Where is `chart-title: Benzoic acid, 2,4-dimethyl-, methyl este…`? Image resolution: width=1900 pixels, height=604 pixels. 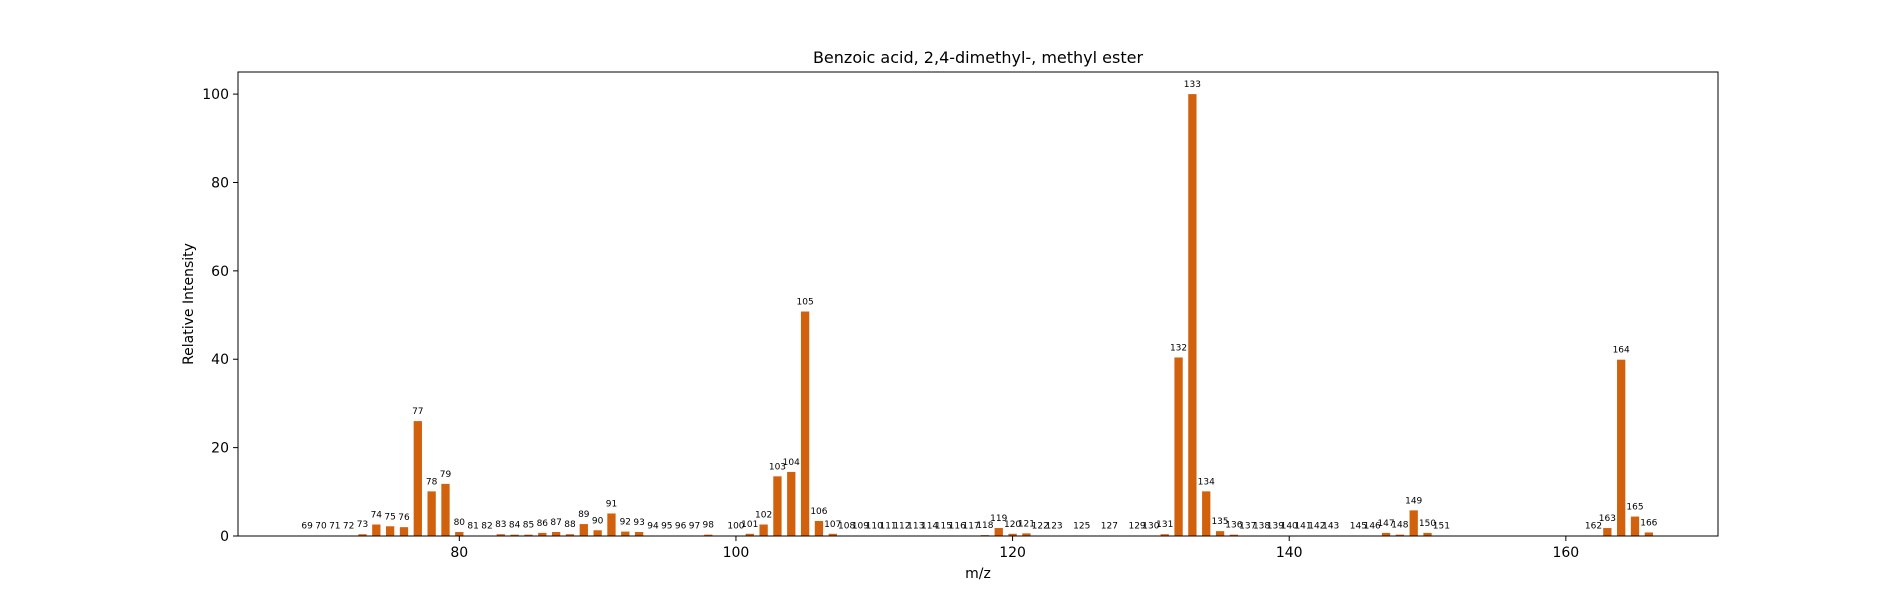 chart-title: Benzoic acid, 2,4-dimethyl-, methyl este… is located at coordinates (978, 57).